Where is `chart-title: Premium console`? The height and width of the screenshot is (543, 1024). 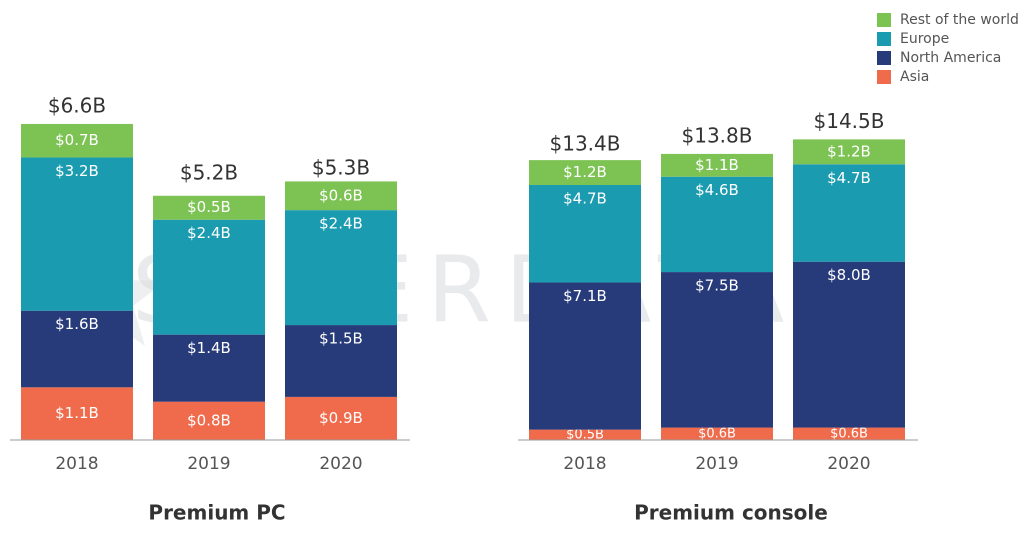 chart-title: Premium console is located at coordinates (731, 513).